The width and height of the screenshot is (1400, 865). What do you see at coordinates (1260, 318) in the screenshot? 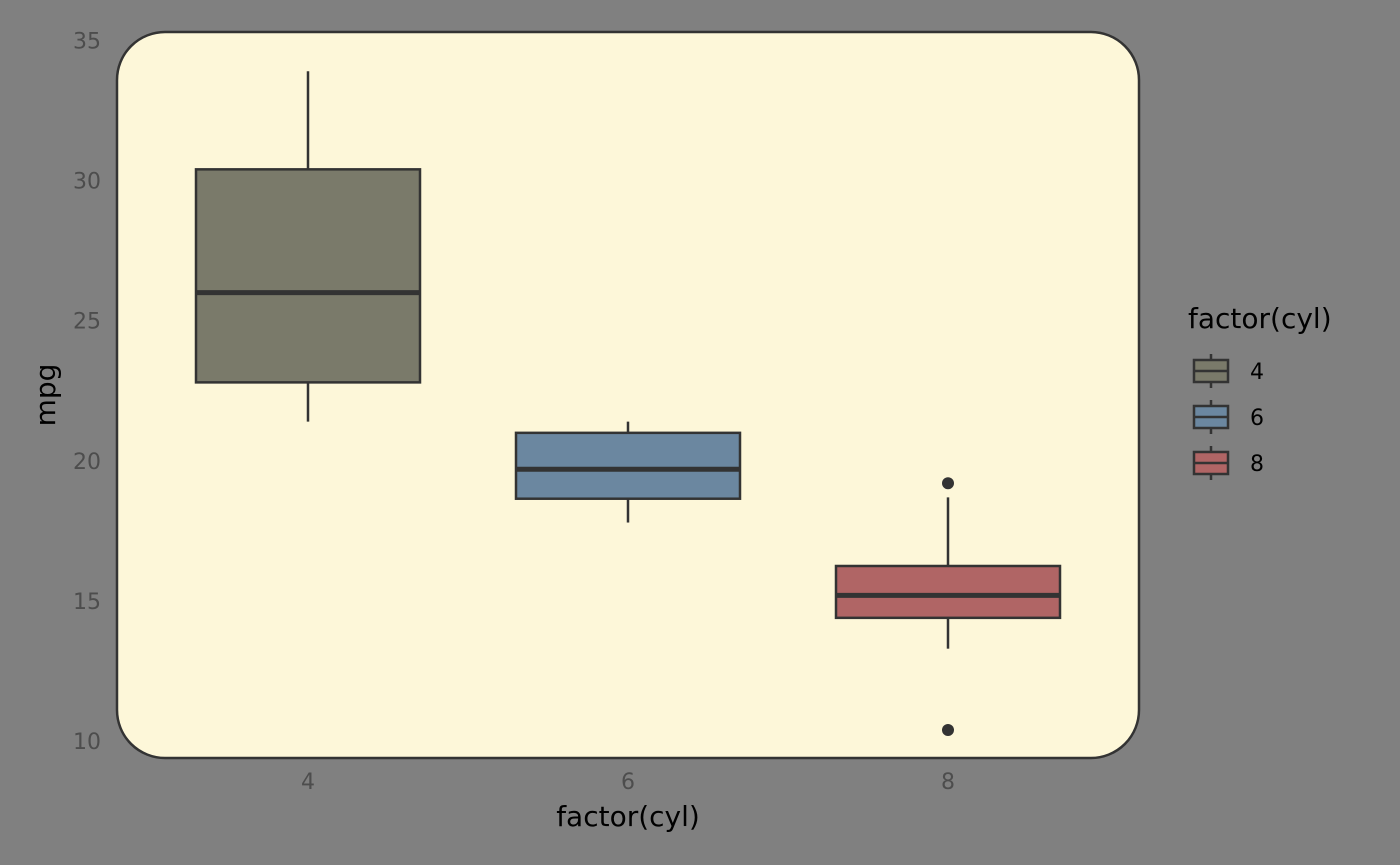
I see `legend-title: factor(cyl)` at bounding box center [1260, 318].